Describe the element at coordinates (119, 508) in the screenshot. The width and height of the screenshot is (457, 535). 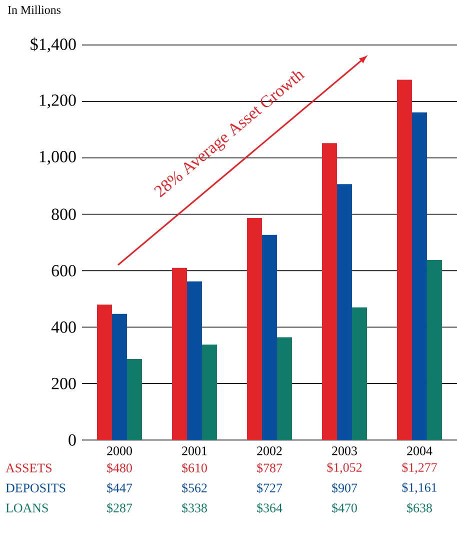
I see `data-label: $287` at that location.